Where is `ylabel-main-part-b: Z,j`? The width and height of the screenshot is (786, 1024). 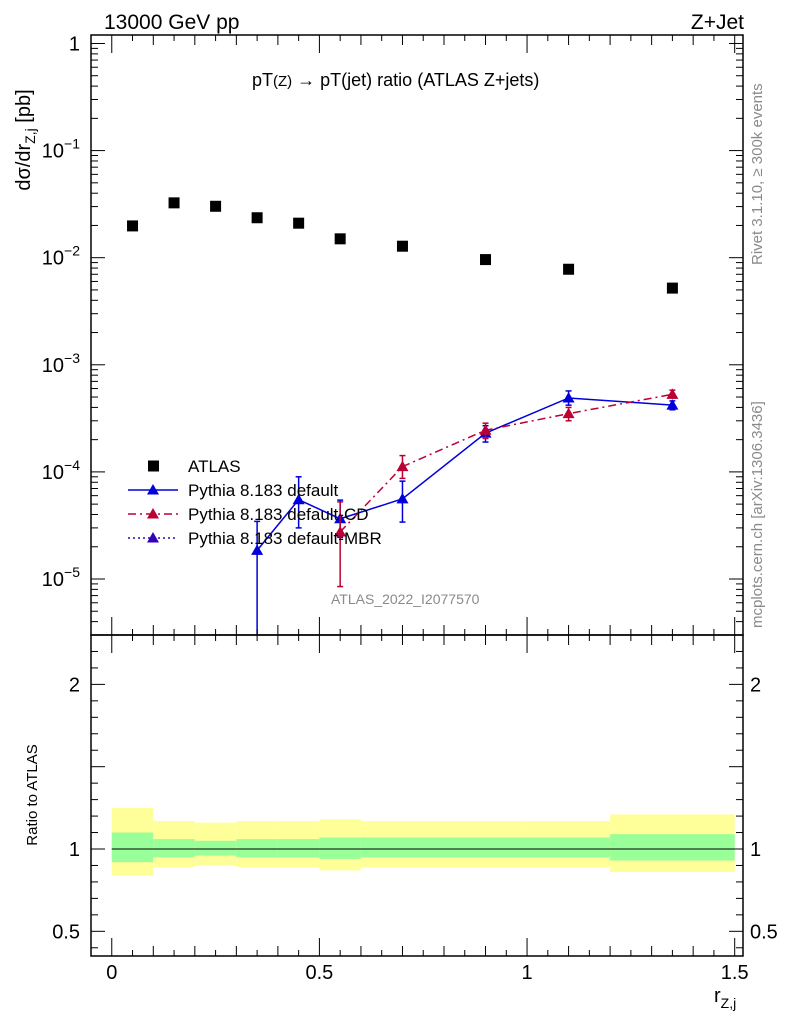
ylabel-main-part-b: Z,j is located at coordinates (30, 136).